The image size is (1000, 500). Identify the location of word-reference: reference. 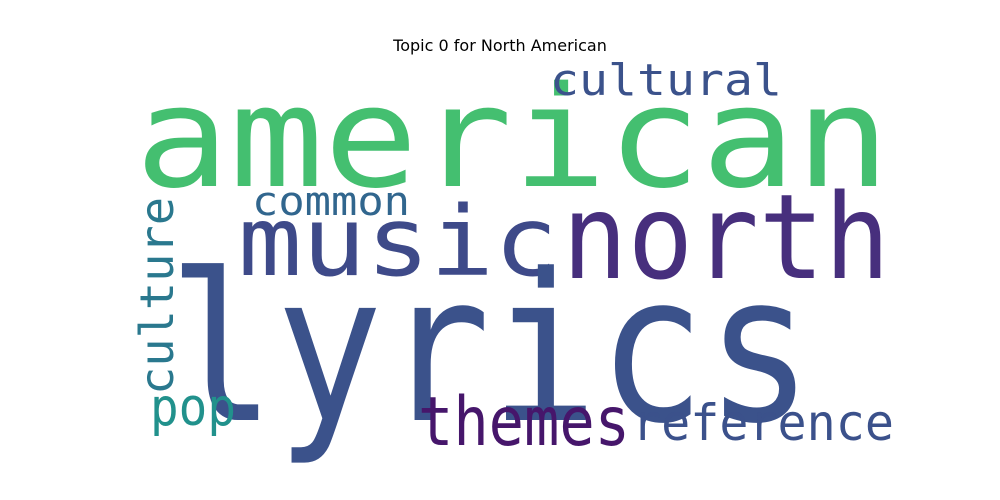
(763, 423).